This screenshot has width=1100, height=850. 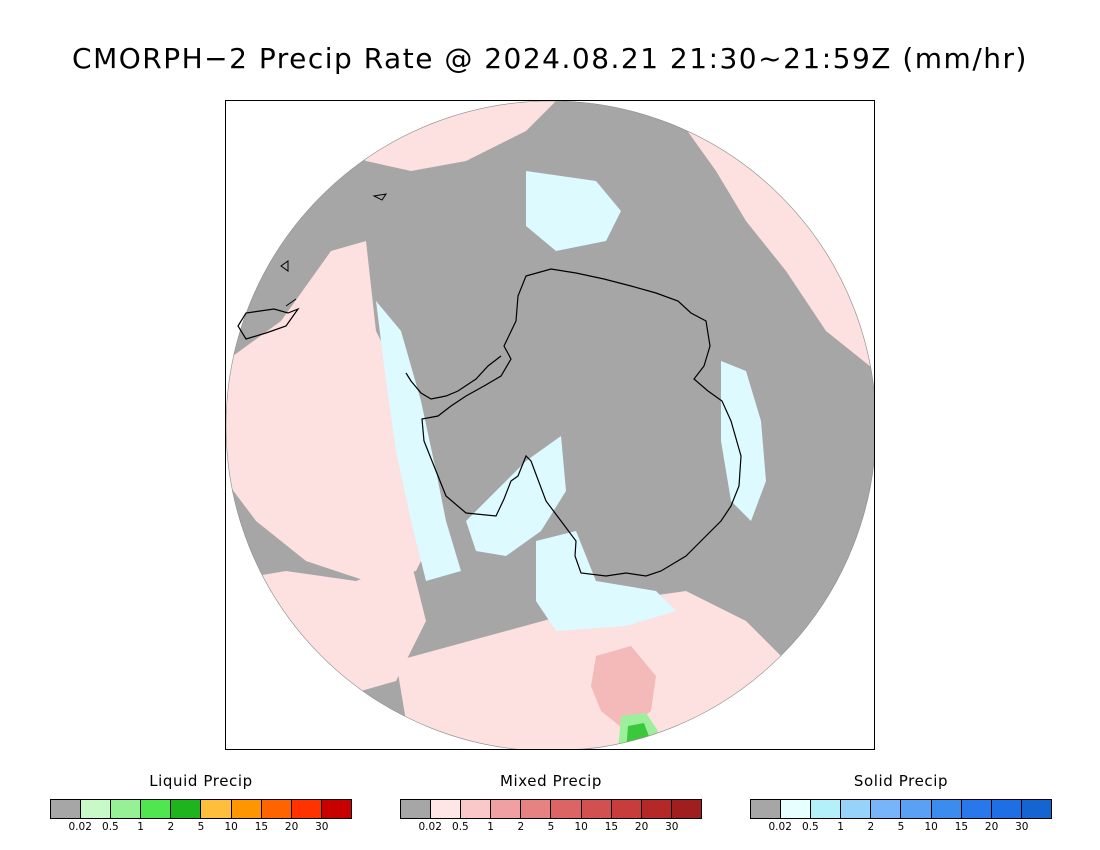 I want to click on legend-liquid: Liquid Precip 0.02 0.5 1 2 5 10 15 20 30, so click(x=201, y=803).